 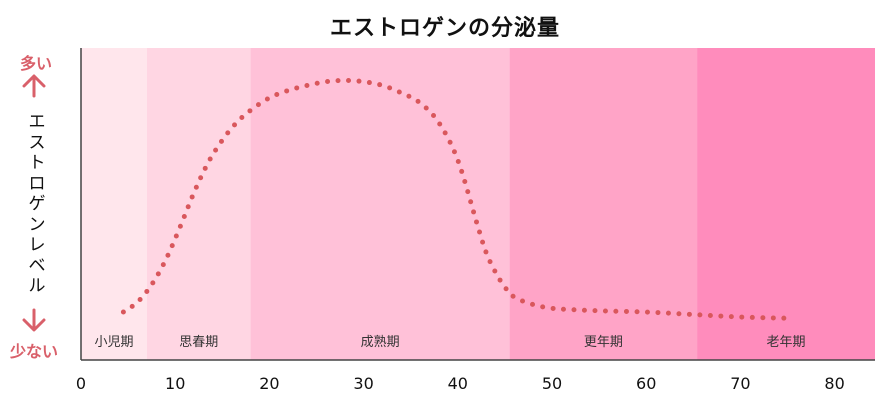 What do you see at coordinates (786, 342) in the screenshot?
I see `band-label: 老年期` at bounding box center [786, 342].